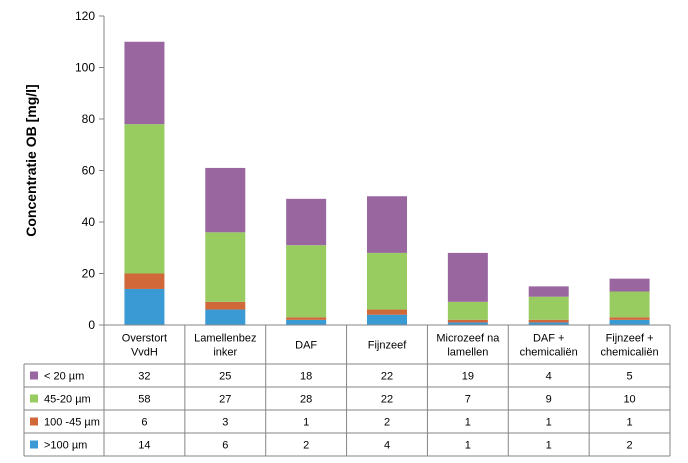 The image size is (688, 463). I want to click on y-tick-label: 0, so click(91, 325).